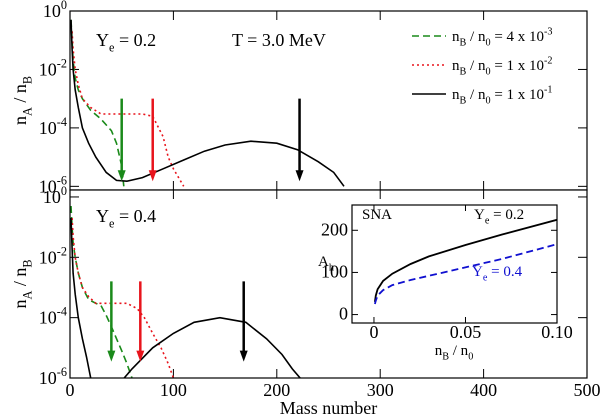  I want to click on text-segment: T = 3.0 MeV, so click(279, 40).